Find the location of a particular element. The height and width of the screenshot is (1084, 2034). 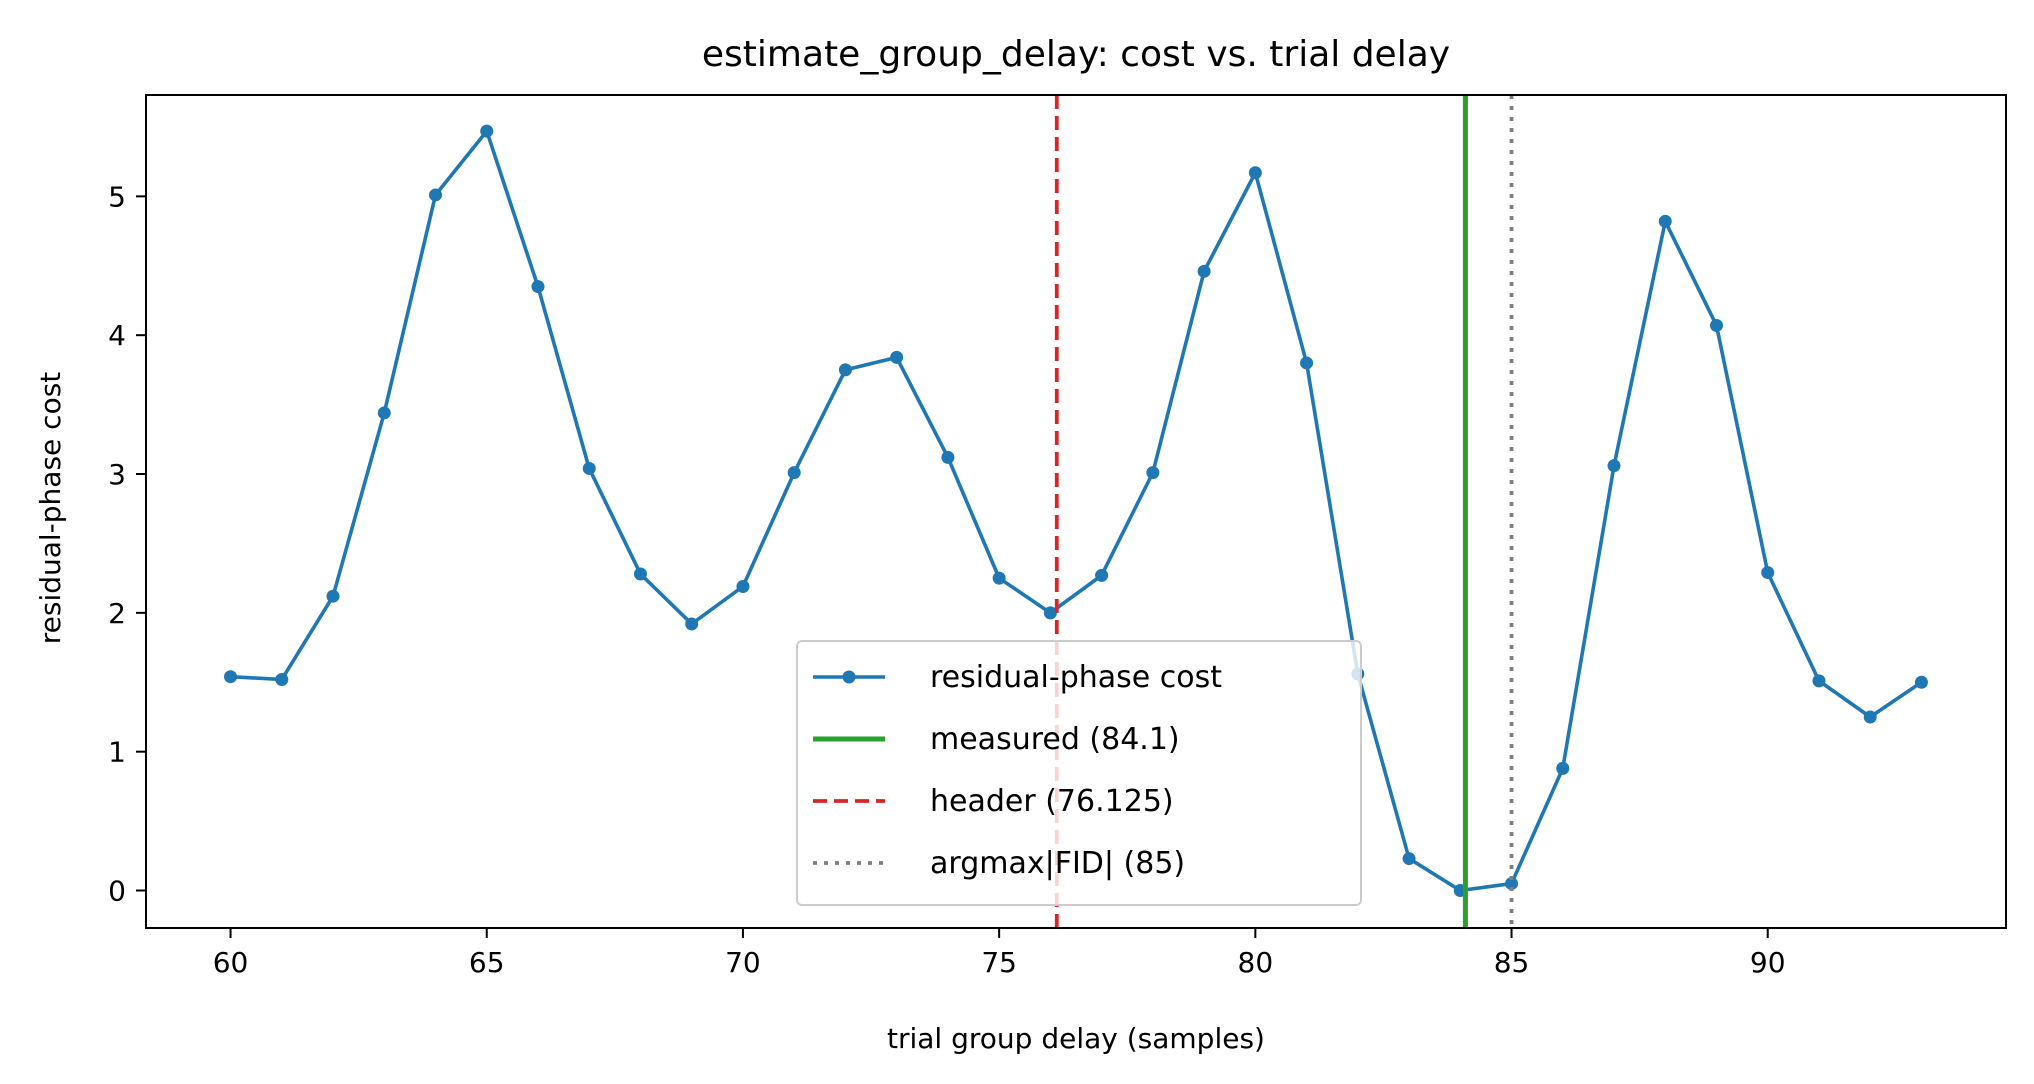

legend-marker is located at coordinates (849, 677).